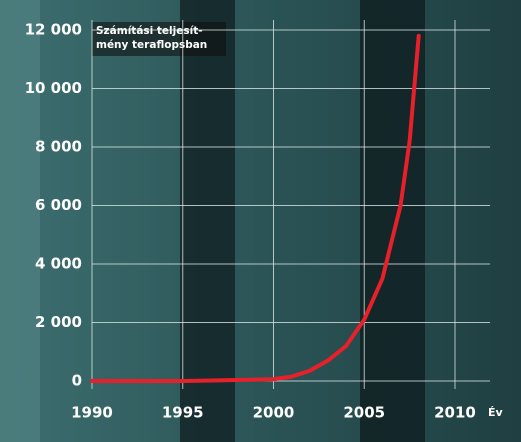 This screenshot has height=442, width=521. What do you see at coordinates (58, 322) in the screenshot?
I see `y-tick-label: 2 000` at bounding box center [58, 322].